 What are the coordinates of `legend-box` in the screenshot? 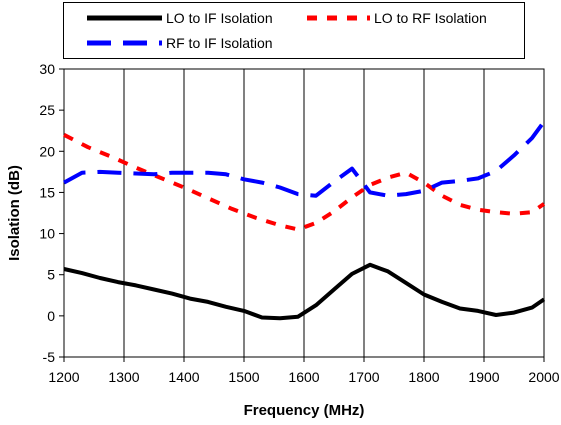 It's located at (294, 30).